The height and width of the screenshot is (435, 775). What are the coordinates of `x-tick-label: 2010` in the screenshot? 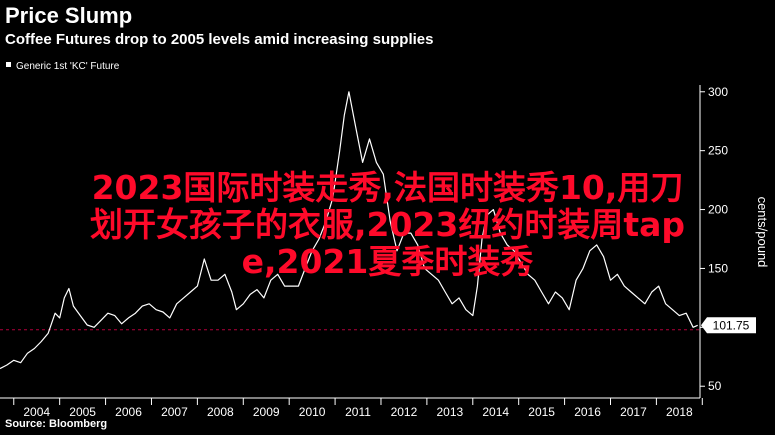 It's located at (312, 412).